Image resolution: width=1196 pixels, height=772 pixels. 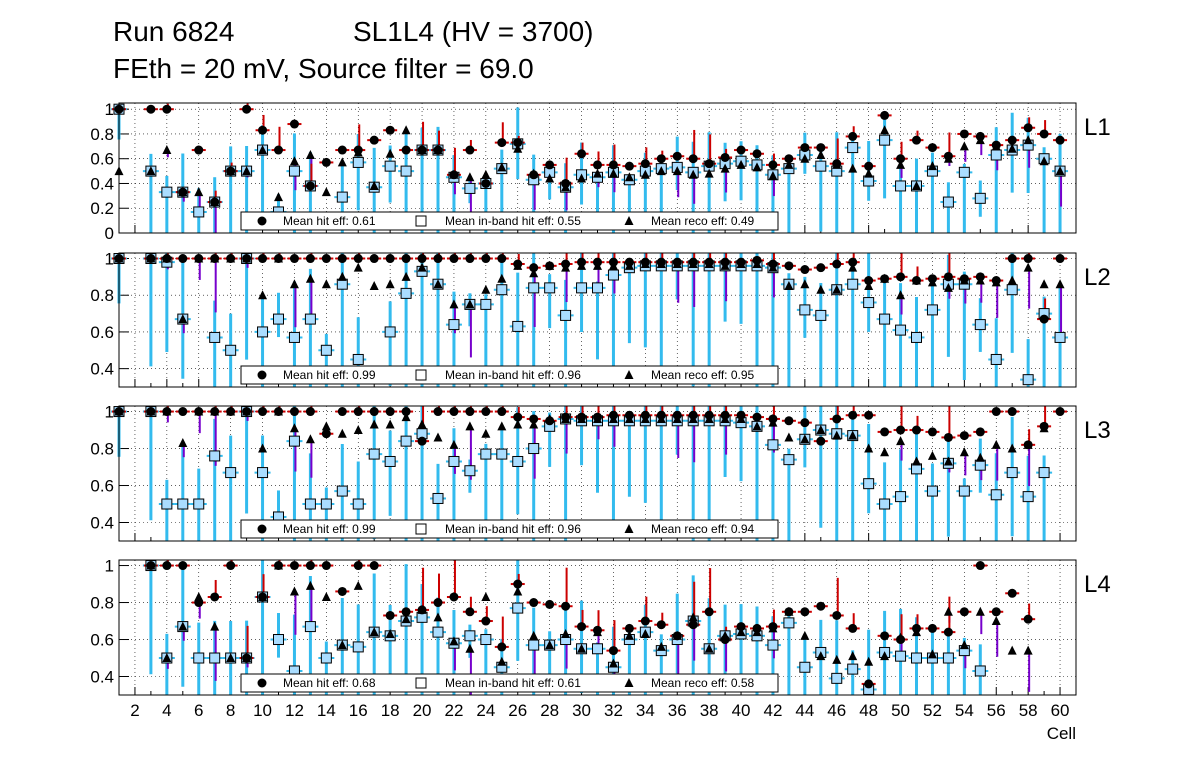 I want to click on settings-title: FEth = 20 mV, Source filter = 69.0, so click(x=323, y=68).